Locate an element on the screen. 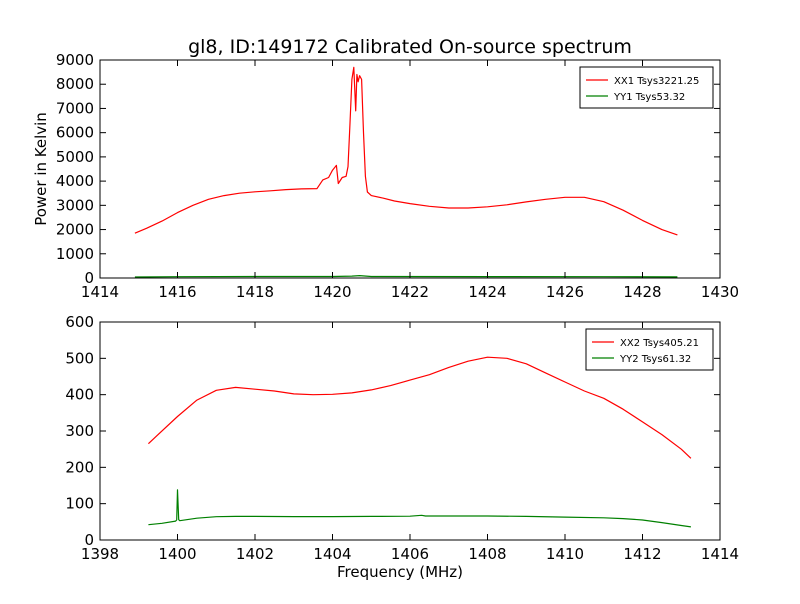 The image size is (800, 604). y-tick-label: 400 is located at coordinates (79, 395).